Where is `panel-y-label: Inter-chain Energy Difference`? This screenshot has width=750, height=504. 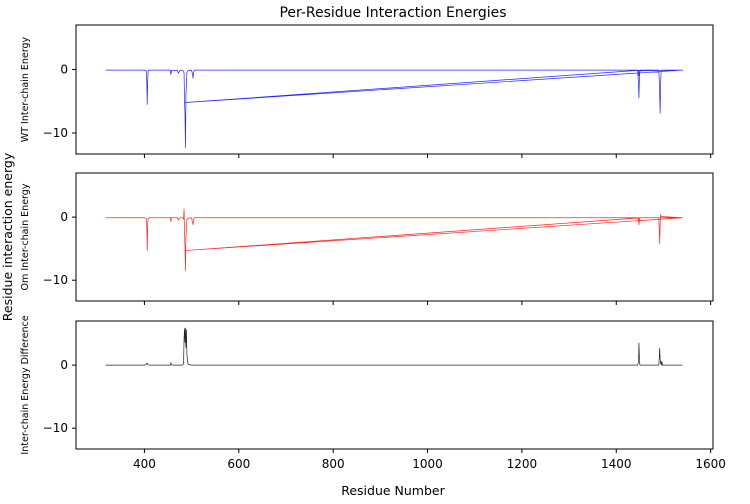 panel-y-label: Inter-chain Energy Difference is located at coordinates (25, 384).